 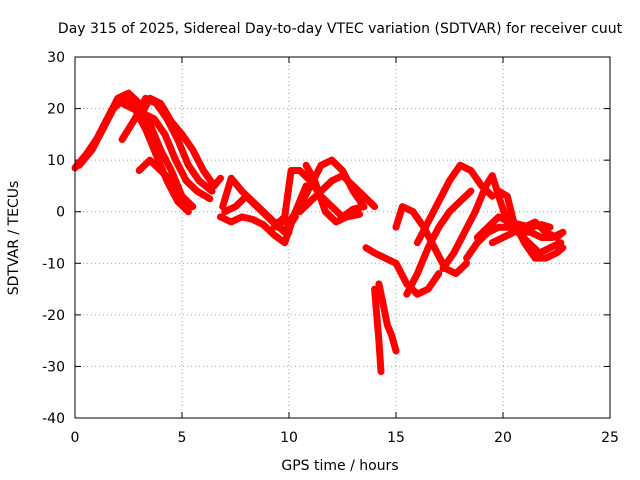 What do you see at coordinates (182, 438) in the screenshot?
I see `x-tick-label: 5` at bounding box center [182, 438].